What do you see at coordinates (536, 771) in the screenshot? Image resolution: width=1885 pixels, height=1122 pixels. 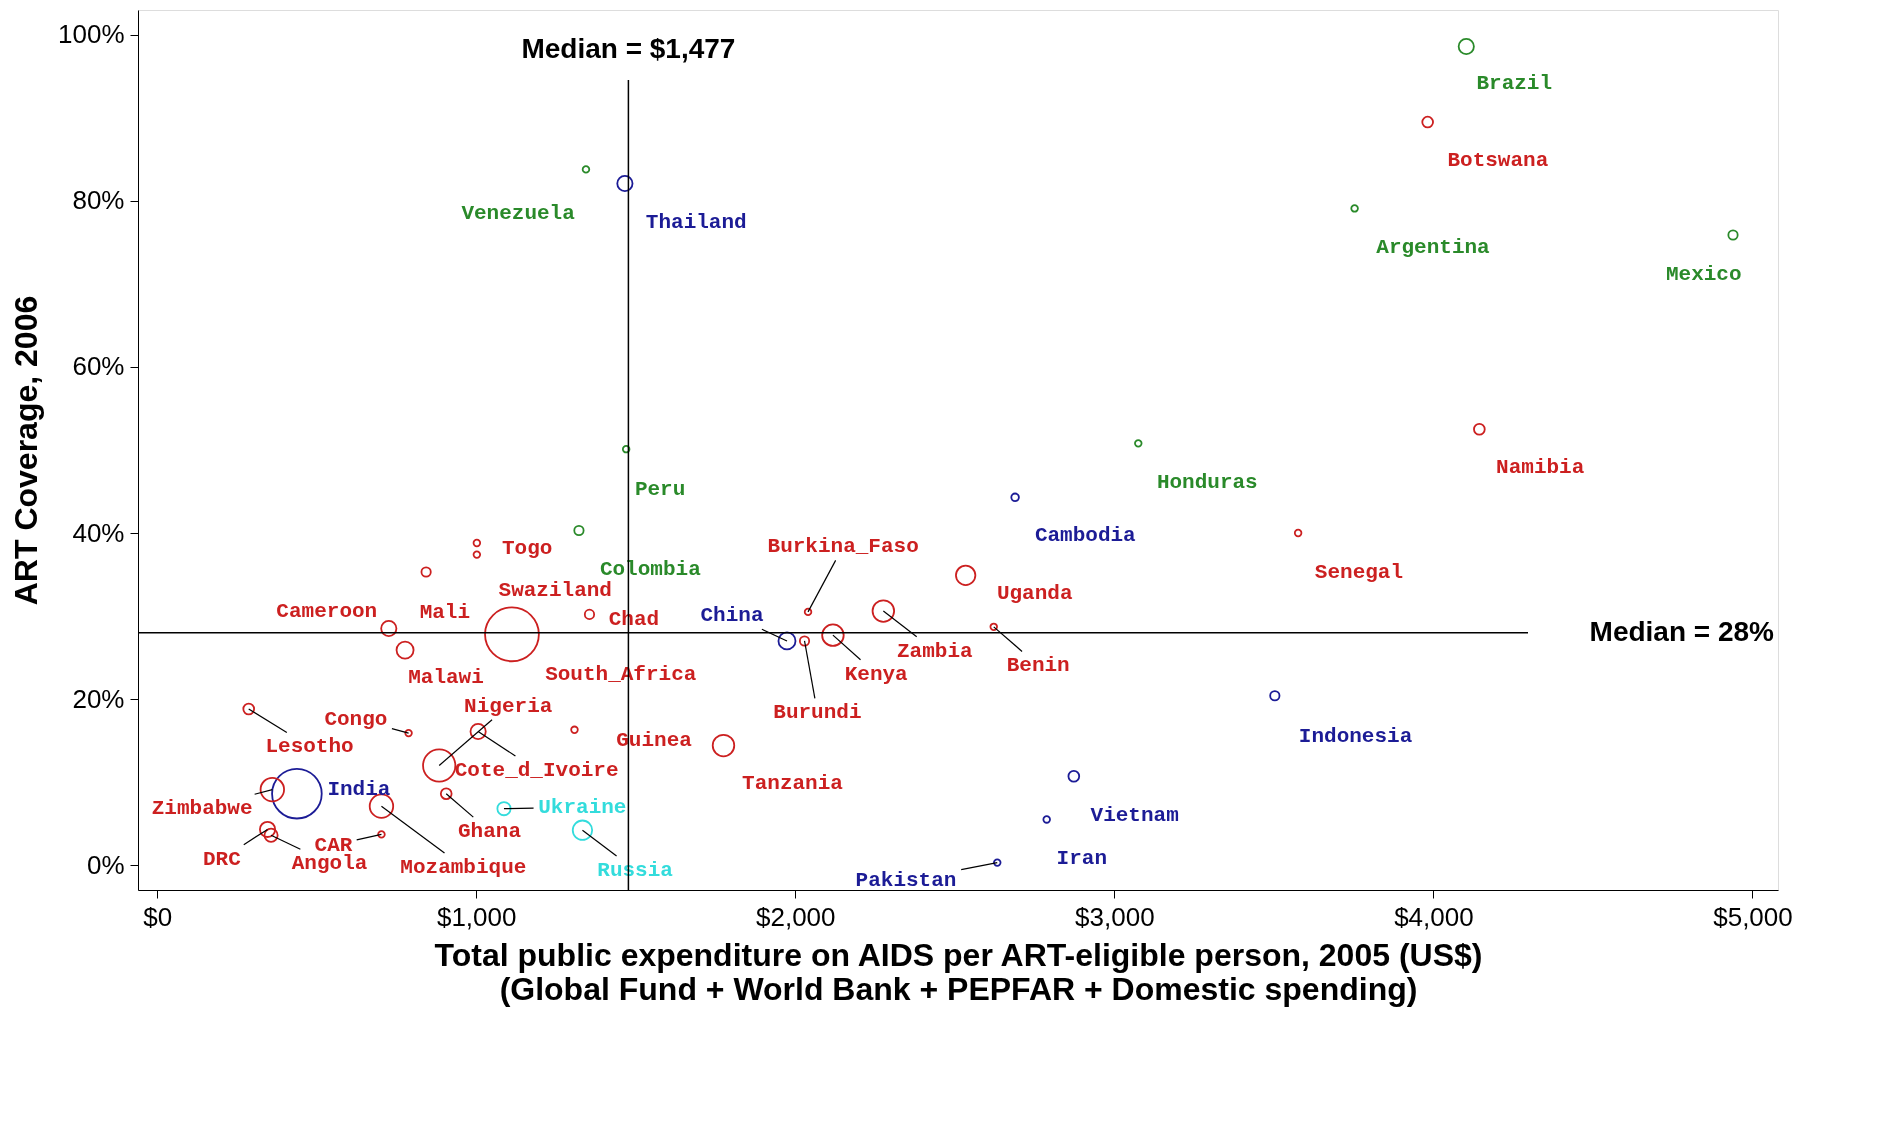 I see `annotation: Cote_d_Ivoire` at bounding box center [536, 771].